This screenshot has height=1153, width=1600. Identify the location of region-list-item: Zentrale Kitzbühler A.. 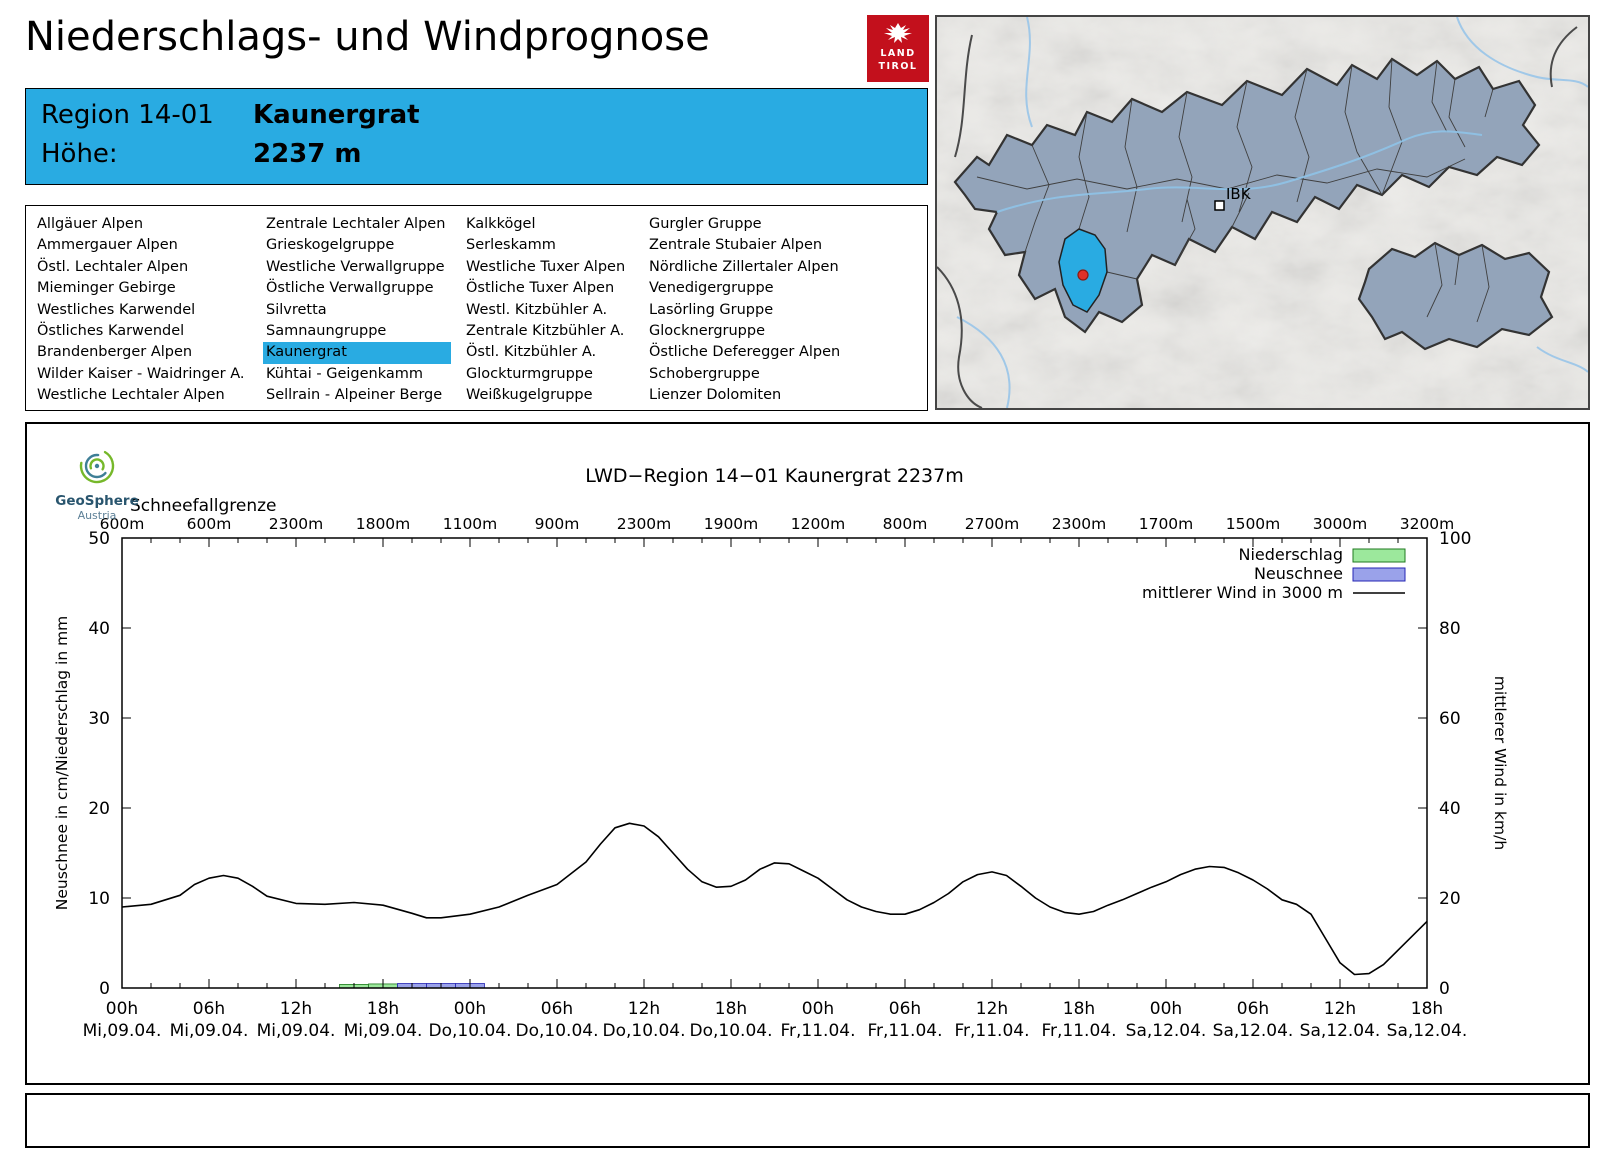
(545, 331).